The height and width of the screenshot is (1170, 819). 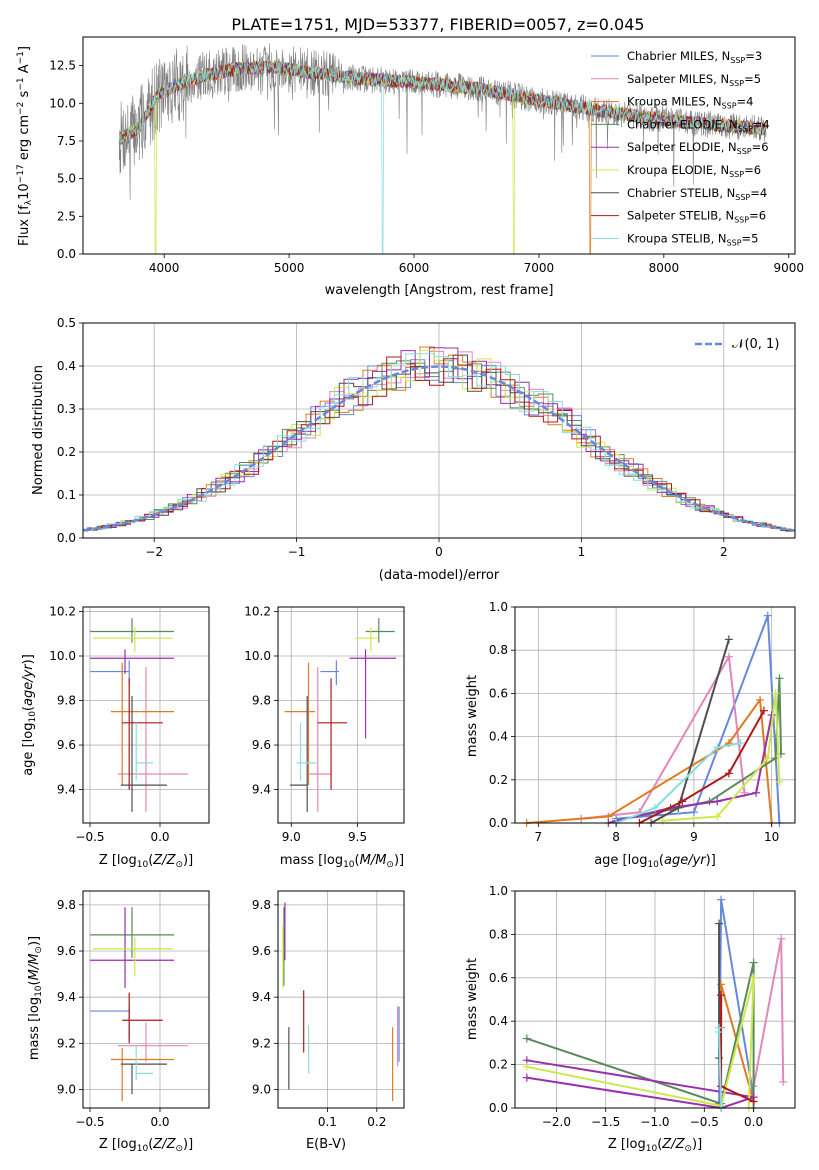 I want to click on legend-label: Kroupa MILES, NSSP=4, so click(x=690, y=103).